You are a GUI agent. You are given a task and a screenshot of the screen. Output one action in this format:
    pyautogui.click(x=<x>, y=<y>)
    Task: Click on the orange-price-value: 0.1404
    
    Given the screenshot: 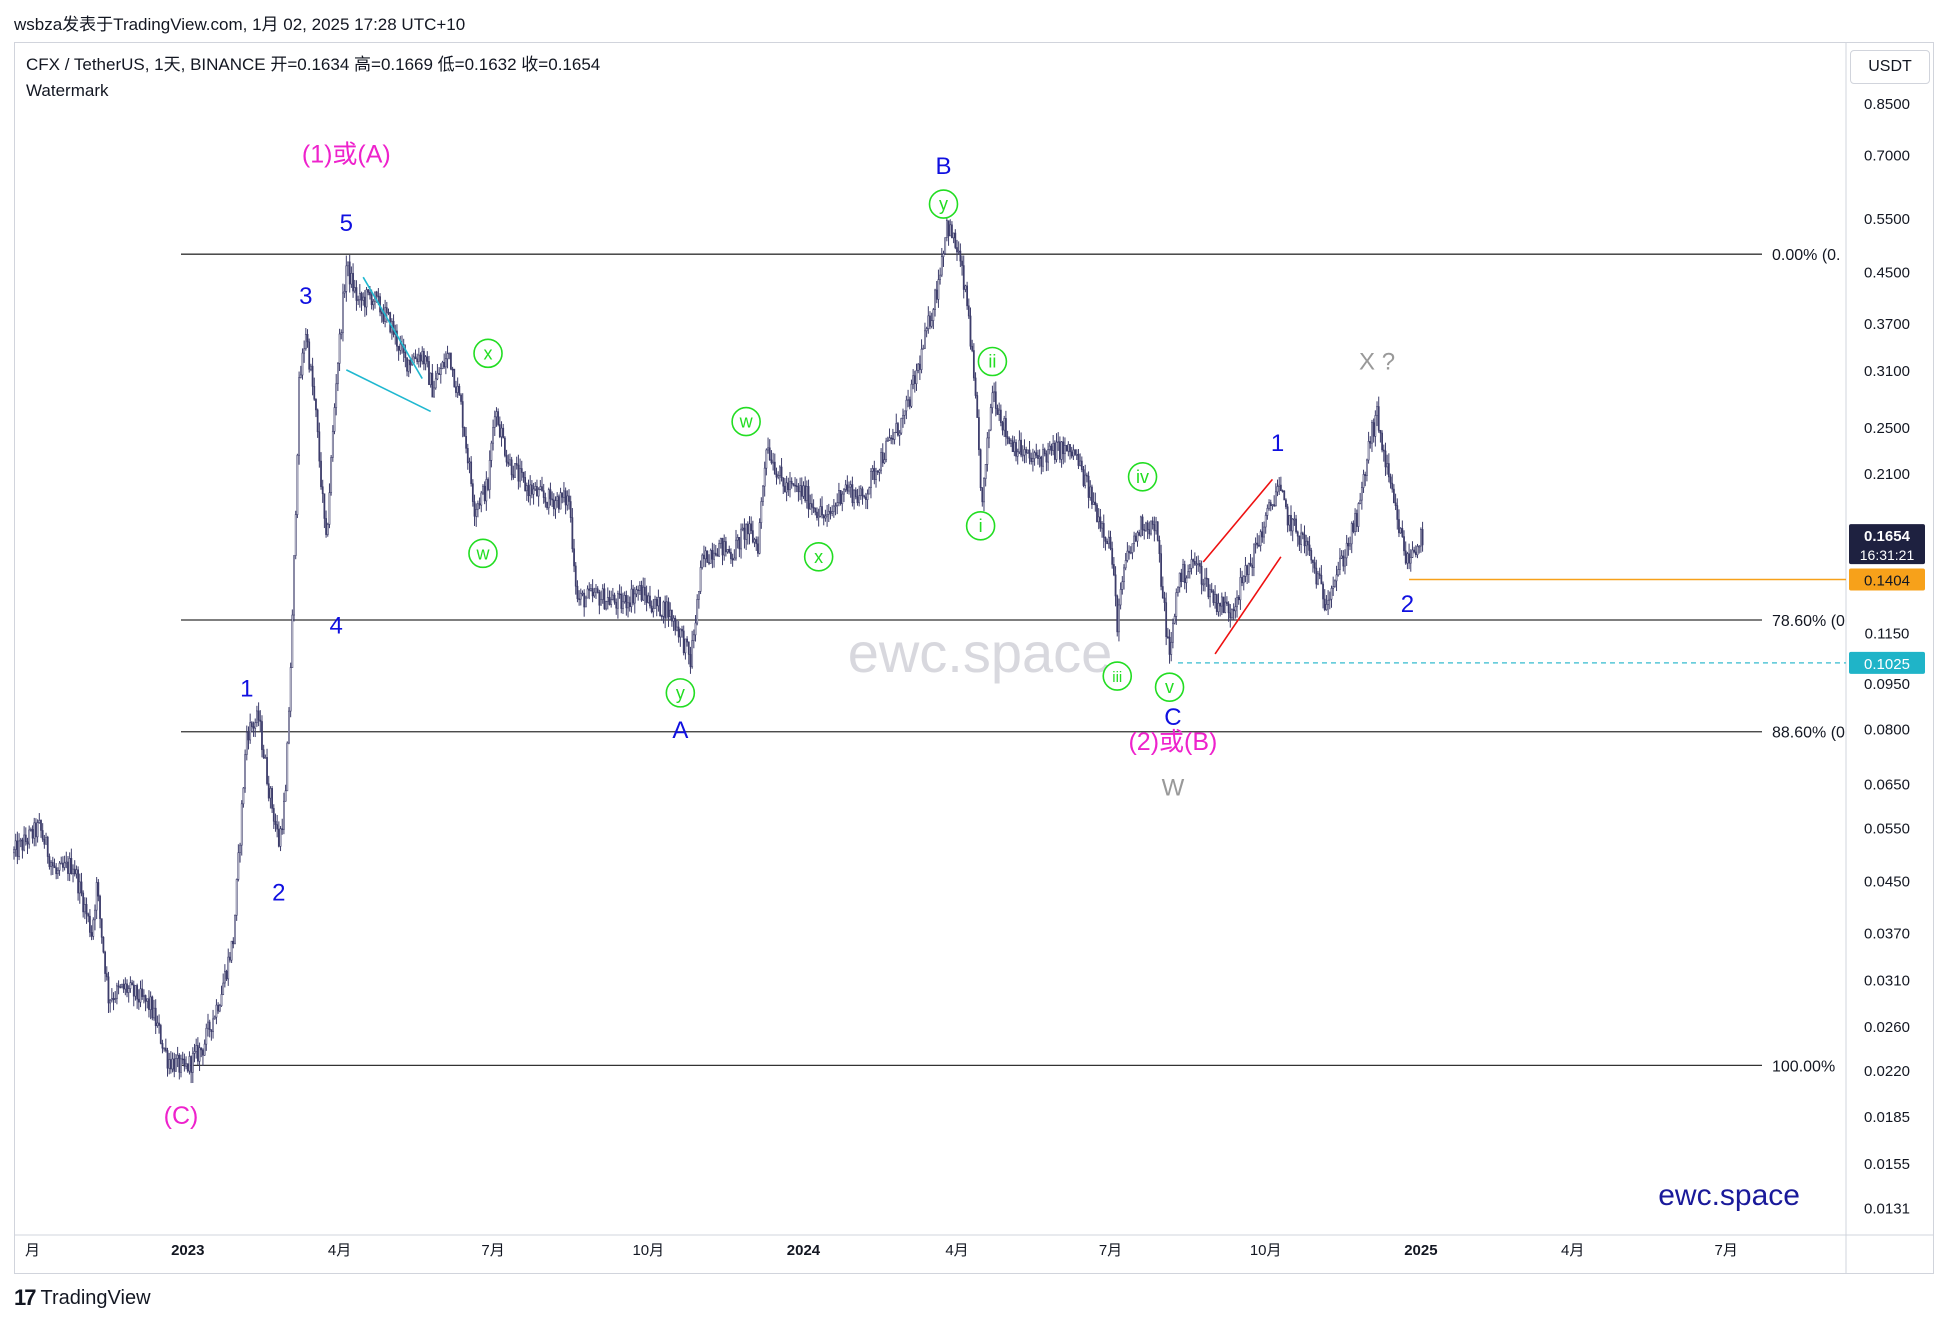 What is the action you would take?
    pyautogui.click(x=1887, y=581)
    